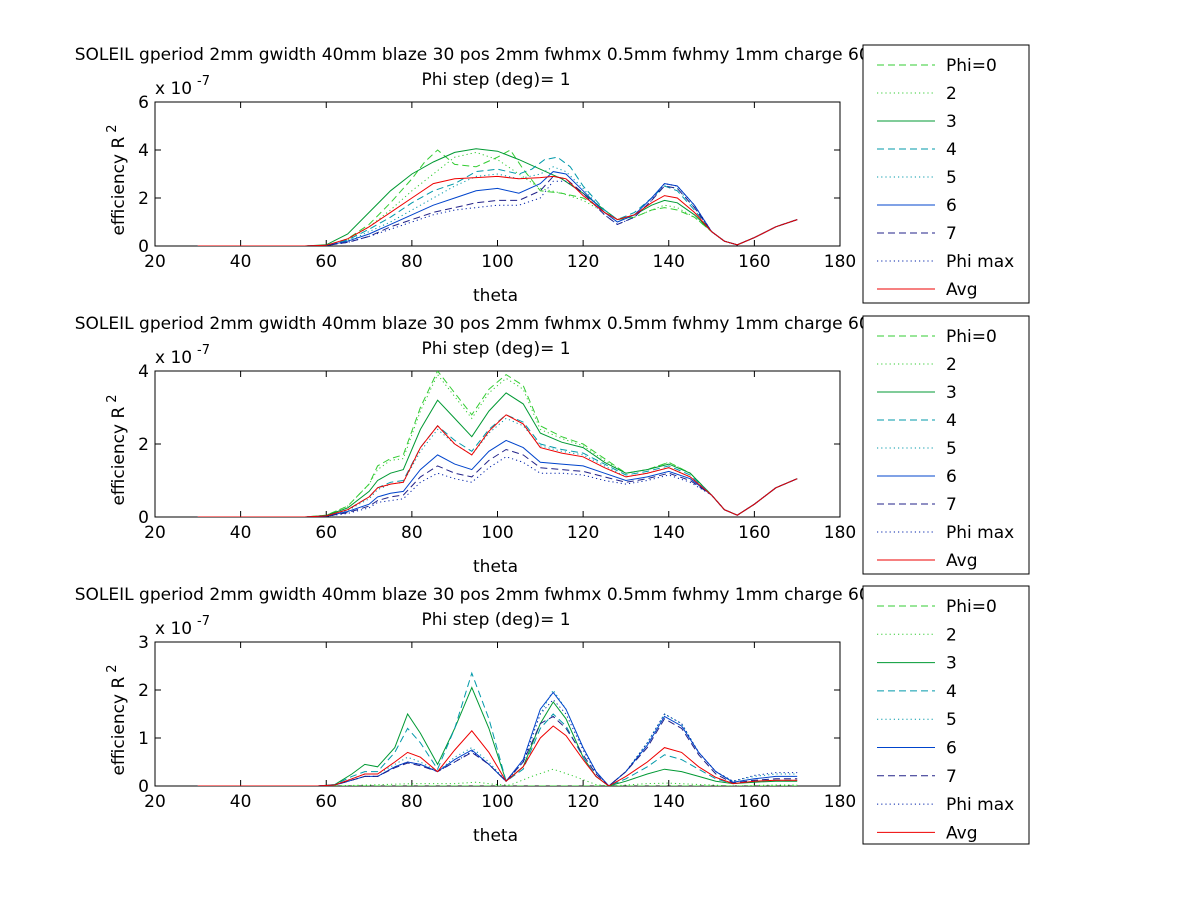 The image size is (1200, 901). What do you see at coordinates (326, 262) in the screenshot?
I see `x-tick-label: 60` at bounding box center [326, 262].